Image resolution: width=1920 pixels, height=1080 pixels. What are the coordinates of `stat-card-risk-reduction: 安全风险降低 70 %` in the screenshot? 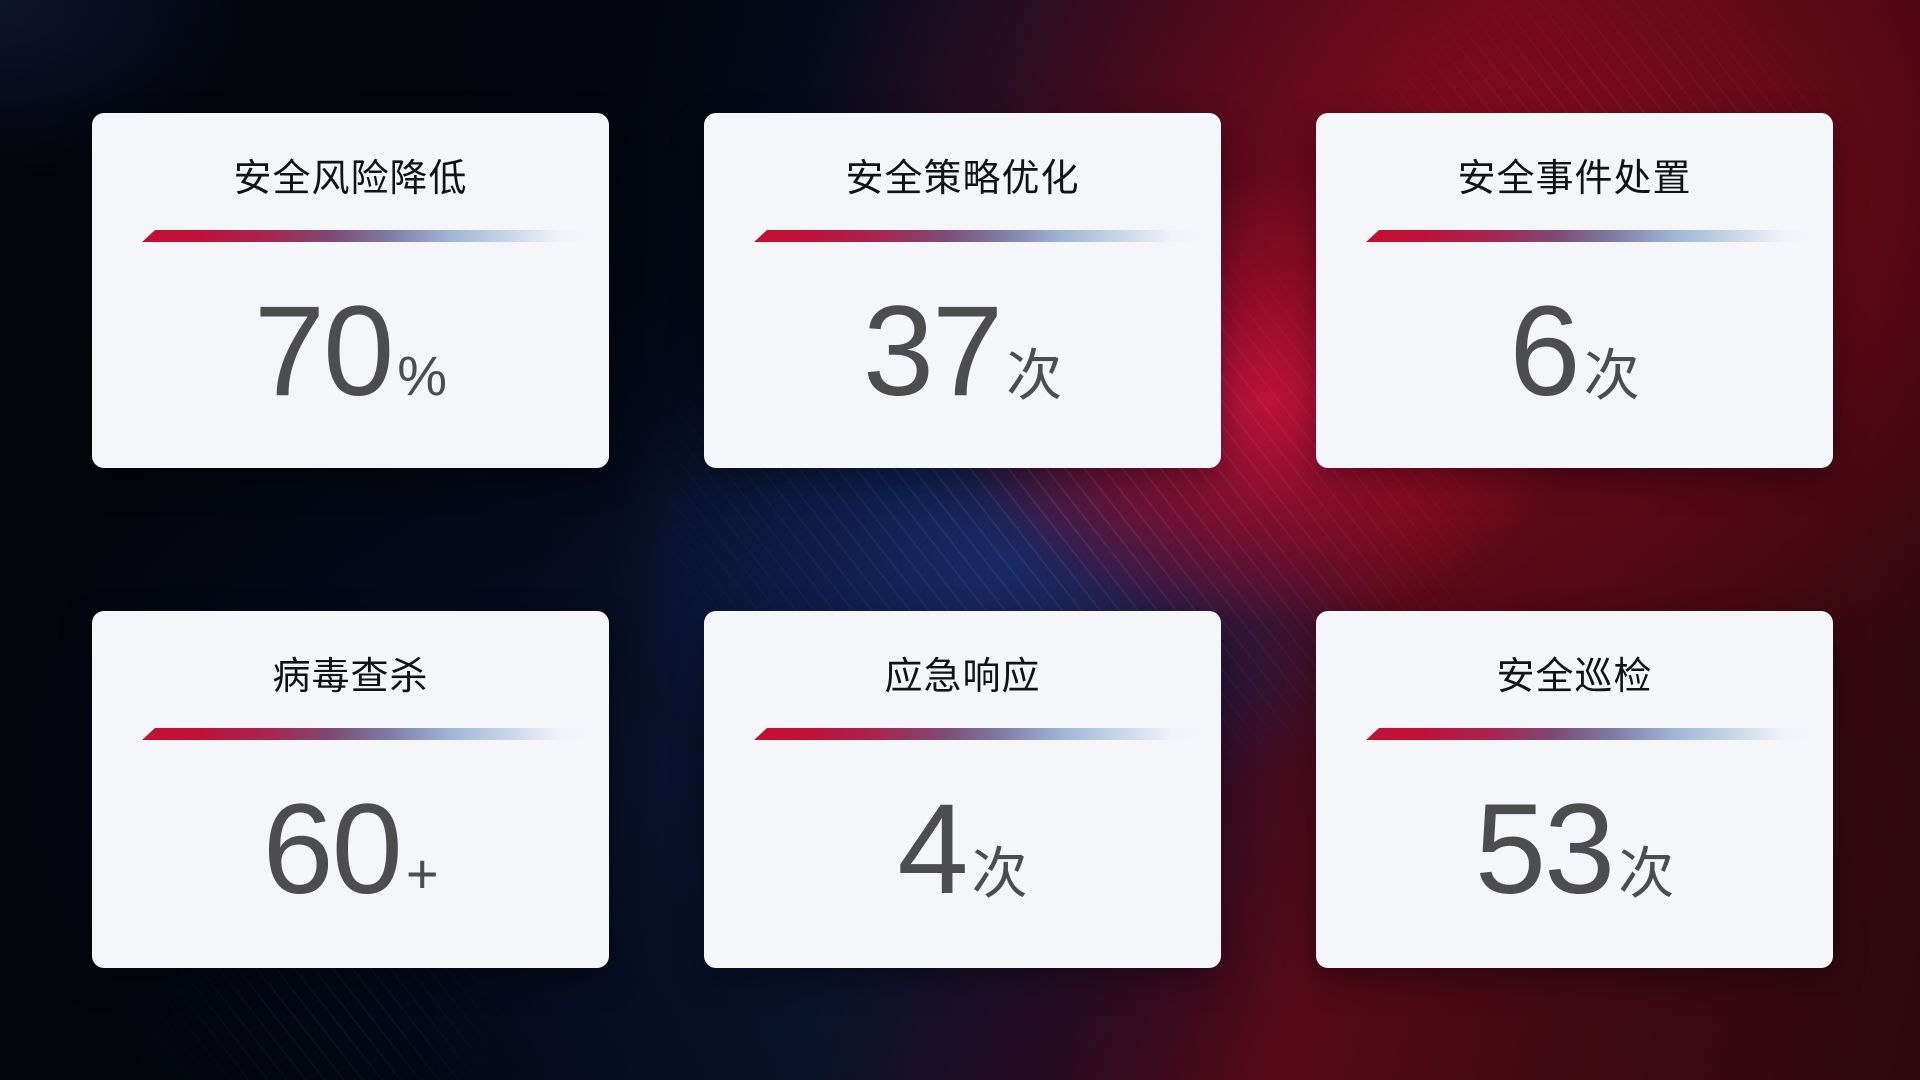 It's located at (350, 290).